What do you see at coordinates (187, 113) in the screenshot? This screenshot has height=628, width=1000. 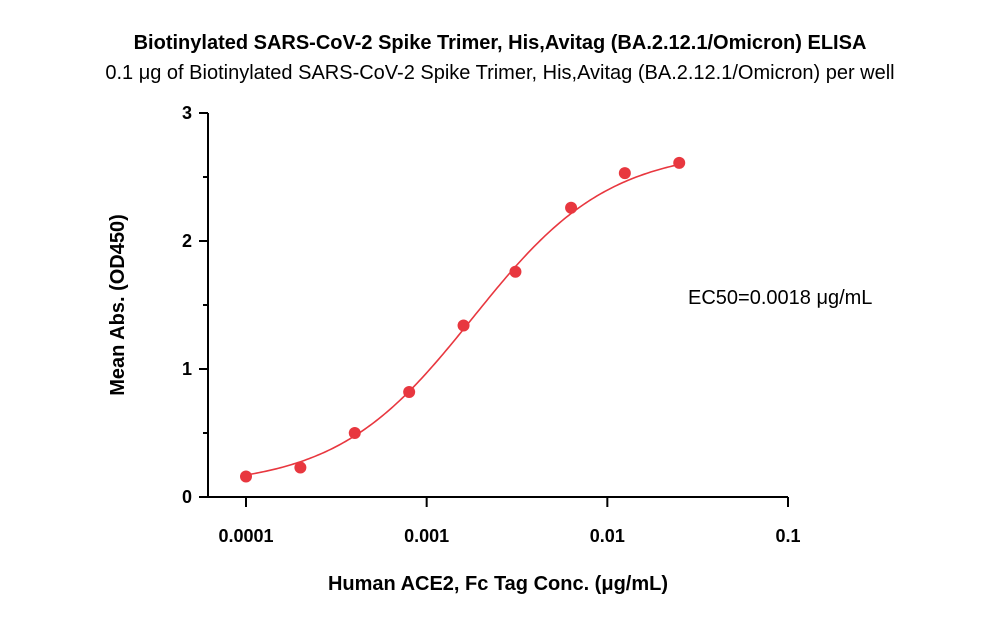 I see `y-tick-label: 3` at bounding box center [187, 113].